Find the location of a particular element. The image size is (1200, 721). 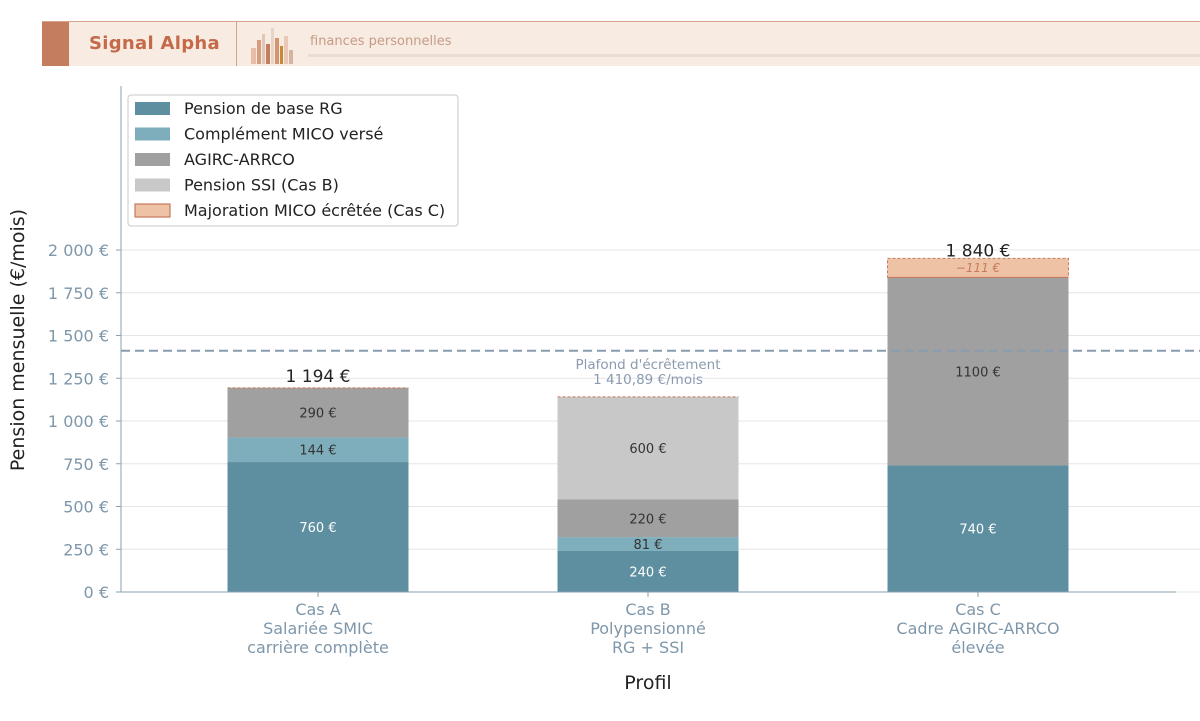

data-label: 220 € is located at coordinates (647, 519).